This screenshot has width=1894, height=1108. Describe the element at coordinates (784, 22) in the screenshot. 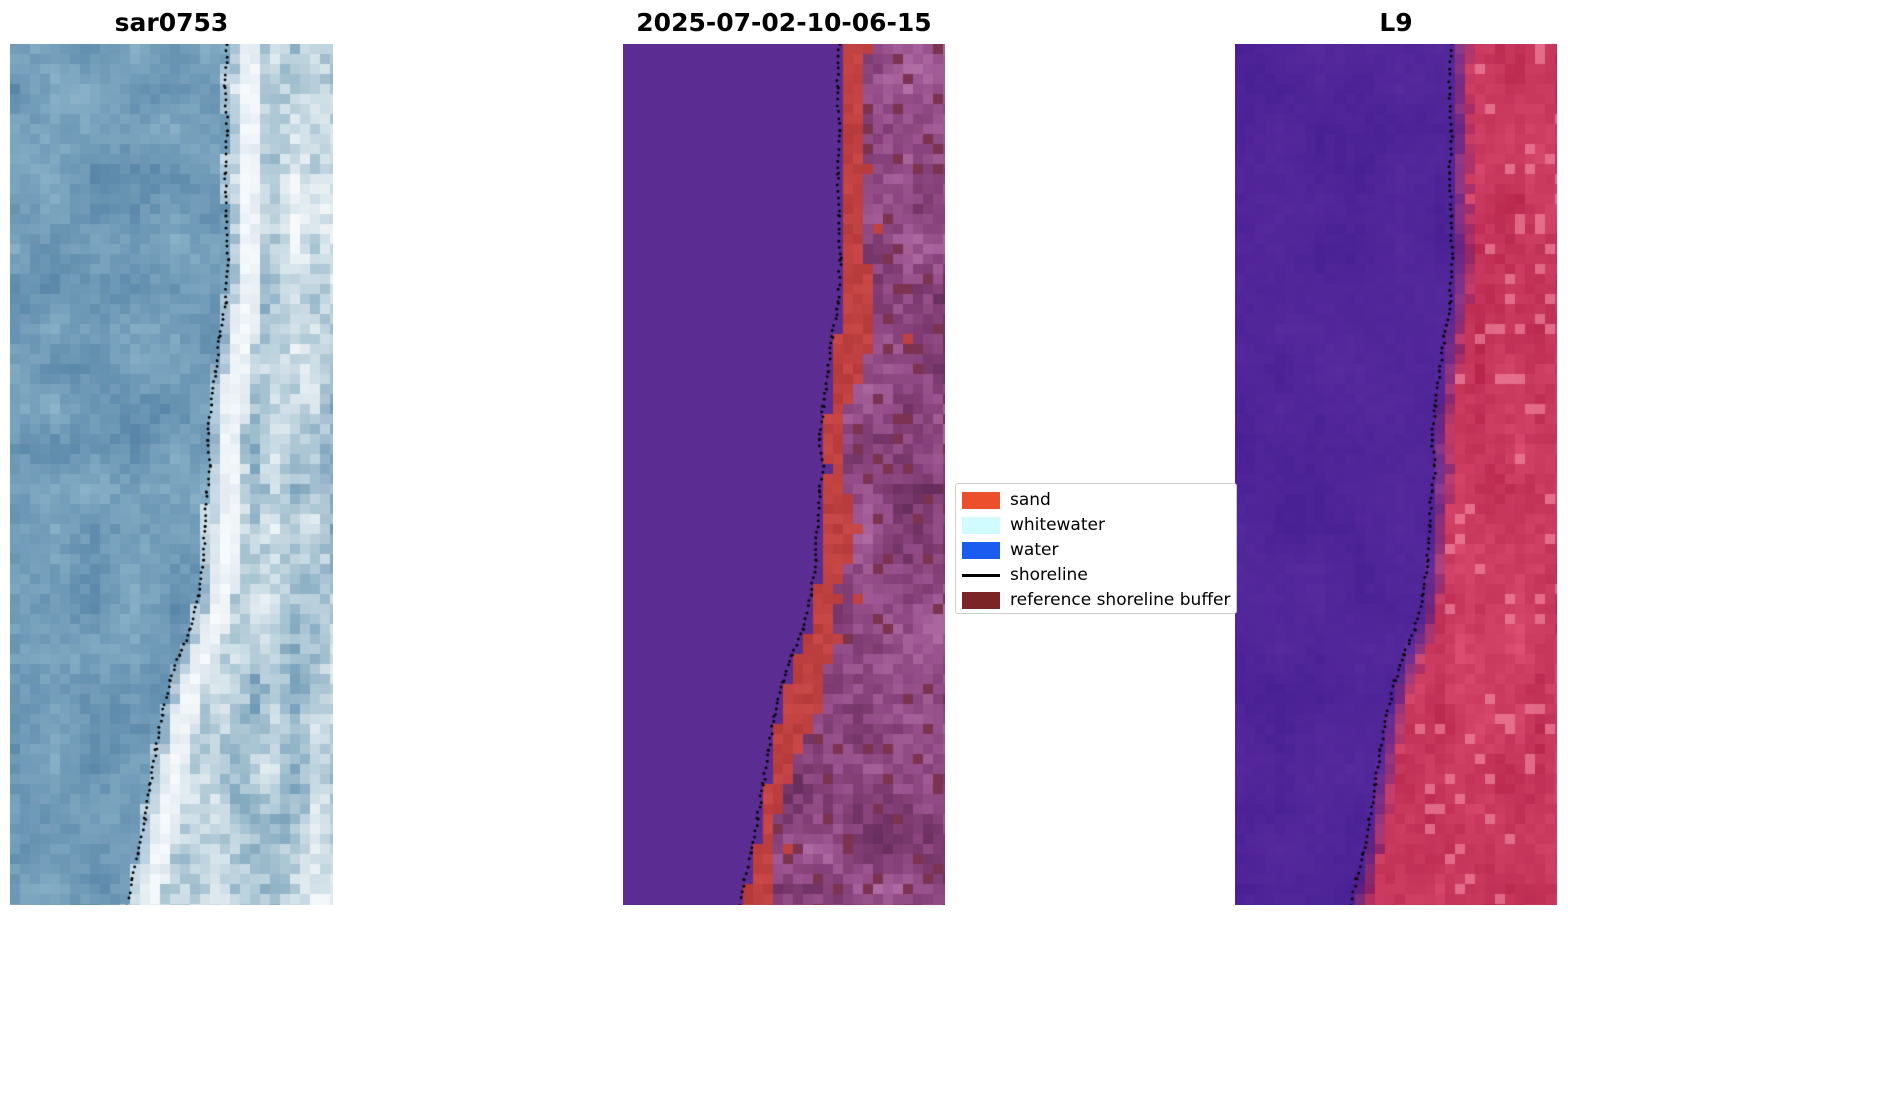

I see `panel-title-date: 2025-07-02-10-06-15` at that location.